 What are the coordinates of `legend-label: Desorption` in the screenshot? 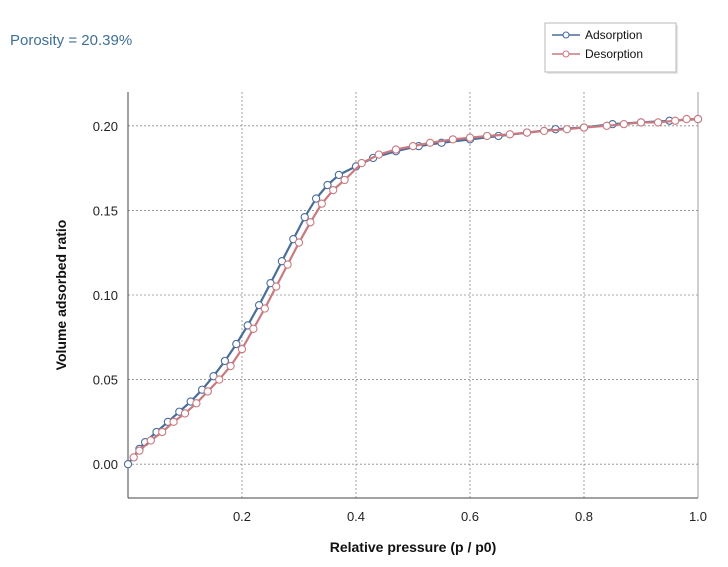 It's located at (614, 54).